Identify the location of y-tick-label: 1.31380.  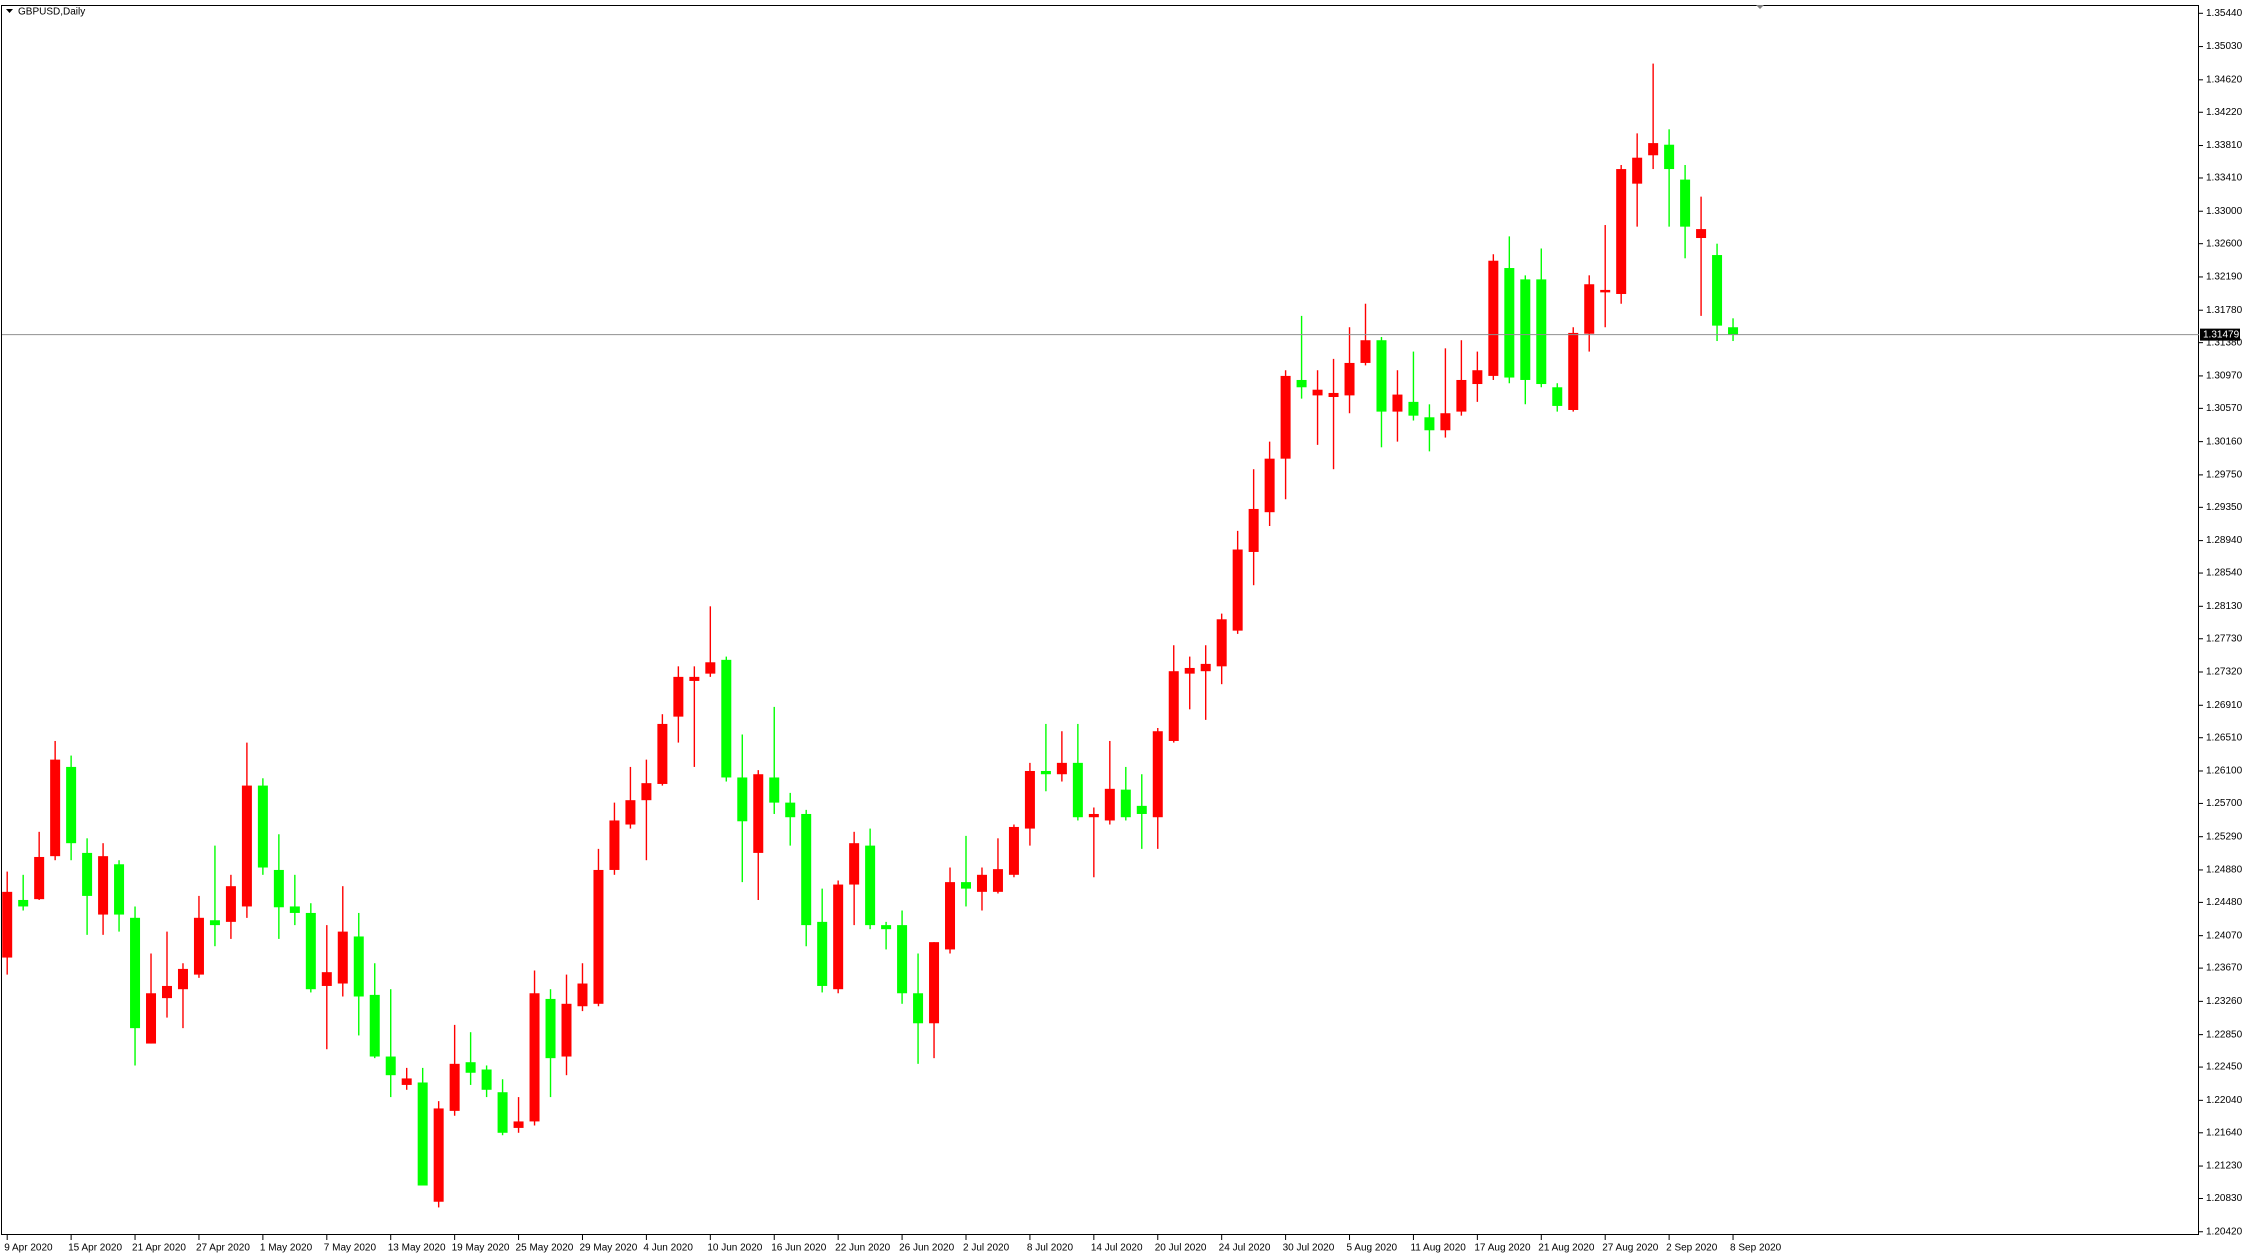
(2224, 342).